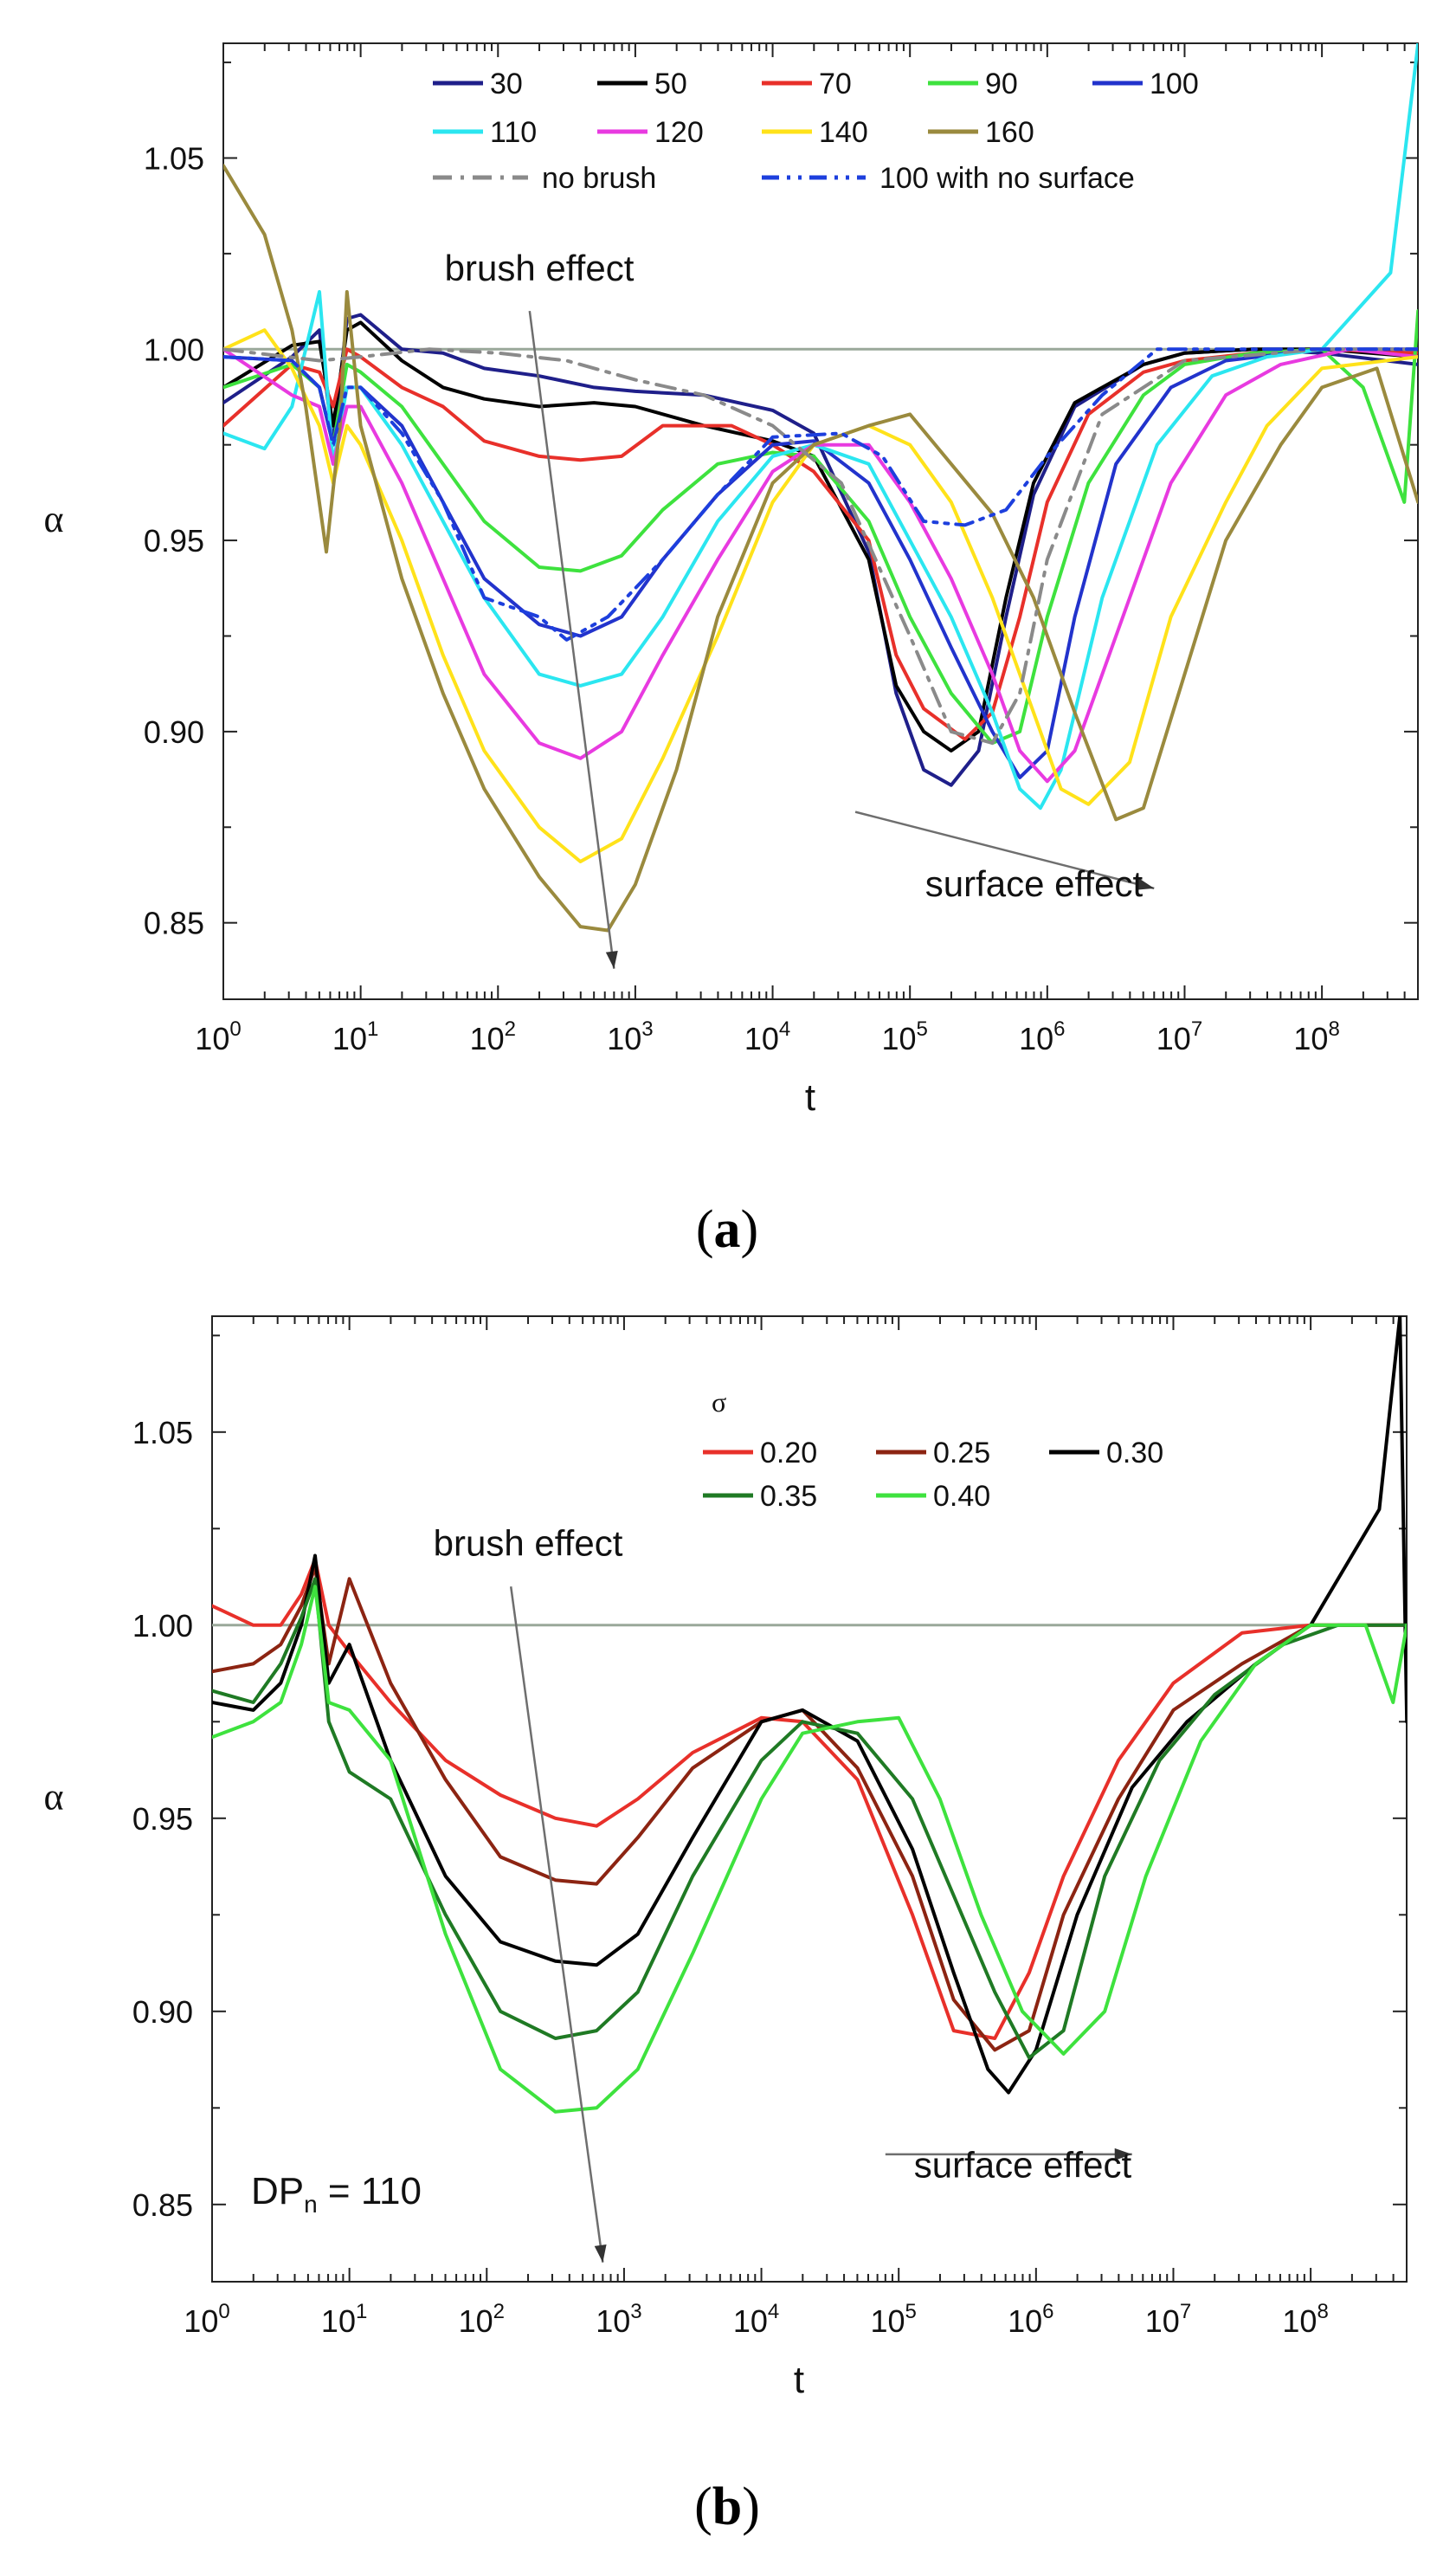 The width and height of the screenshot is (1456, 2564). What do you see at coordinates (336, 2194) in the screenshot?
I see `chart-b-dpn-note: DPn = 110` at bounding box center [336, 2194].